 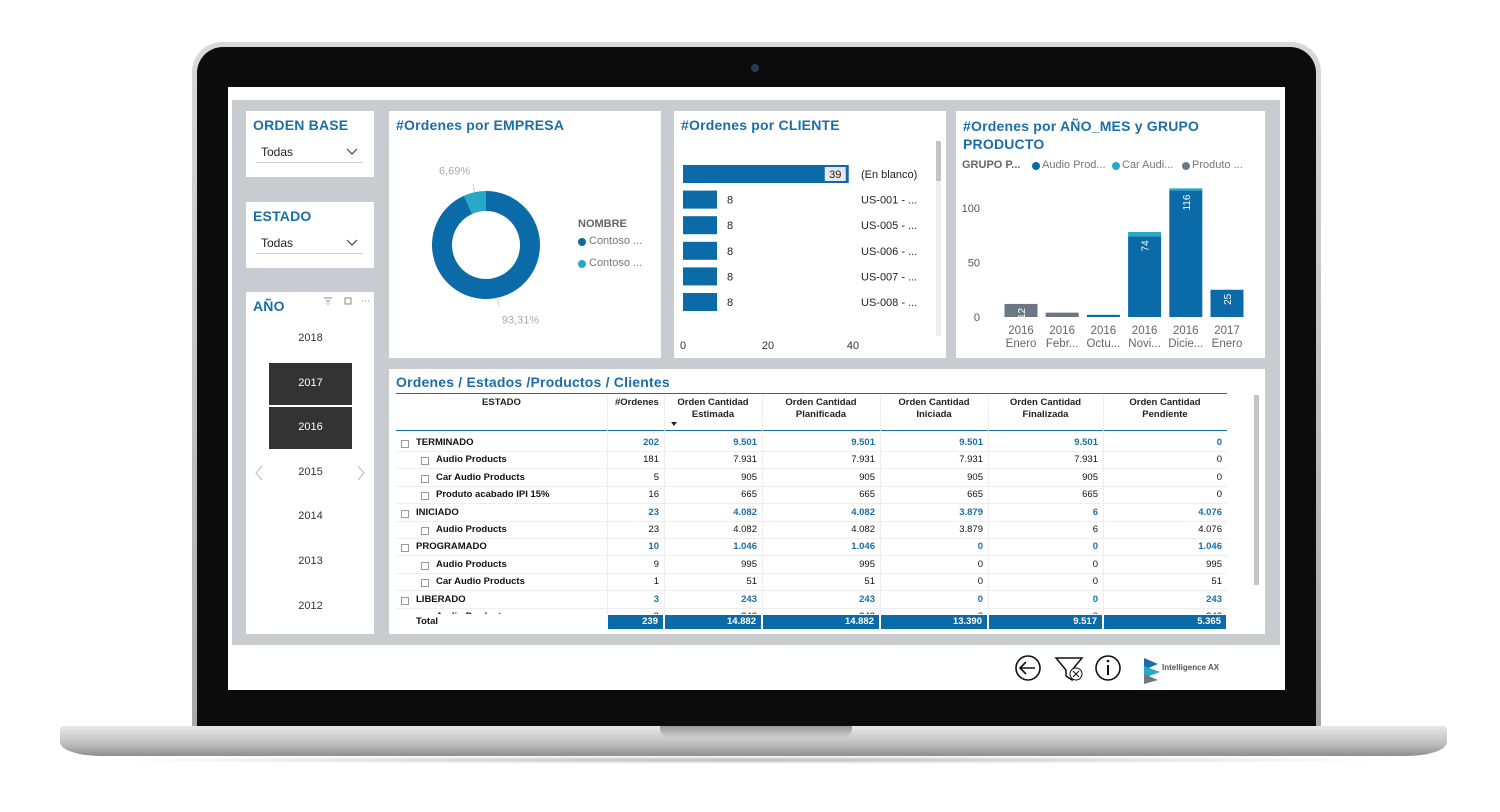 What do you see at coordinates (310, 607) in the screenshot?
I see `year-option: 2012` at bounding box center [310, 607].